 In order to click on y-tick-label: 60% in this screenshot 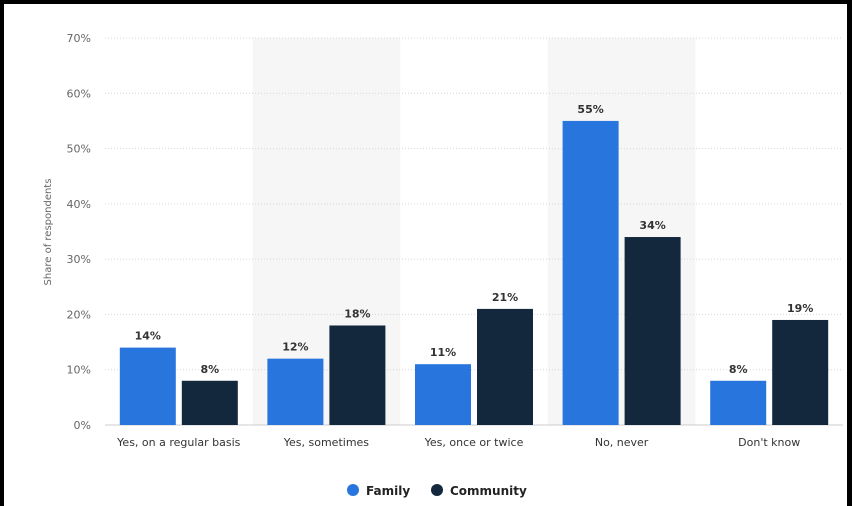, I will do `click(79, 93)`.